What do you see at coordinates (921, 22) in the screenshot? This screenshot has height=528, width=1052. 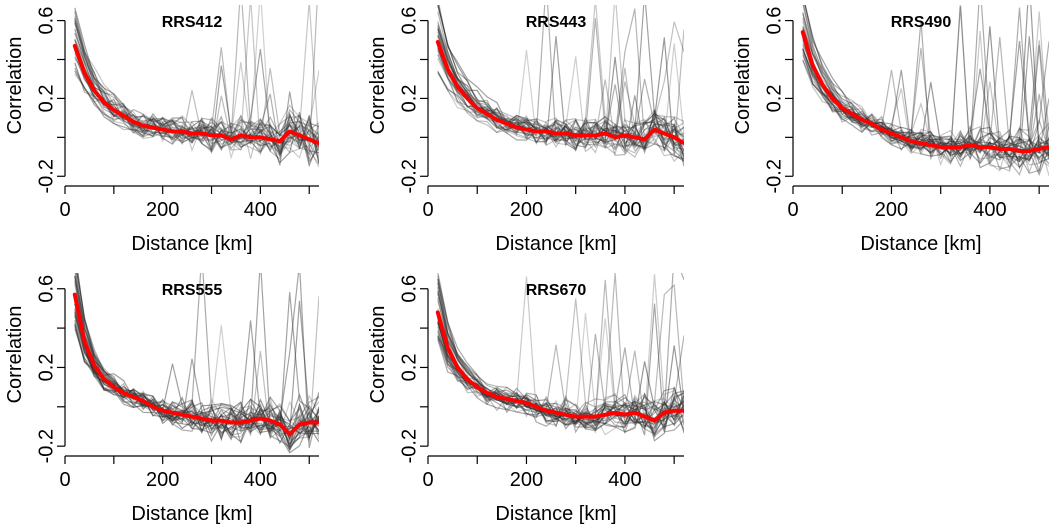 I see `panel-title: RRS490` at bounding box center [921, 22].